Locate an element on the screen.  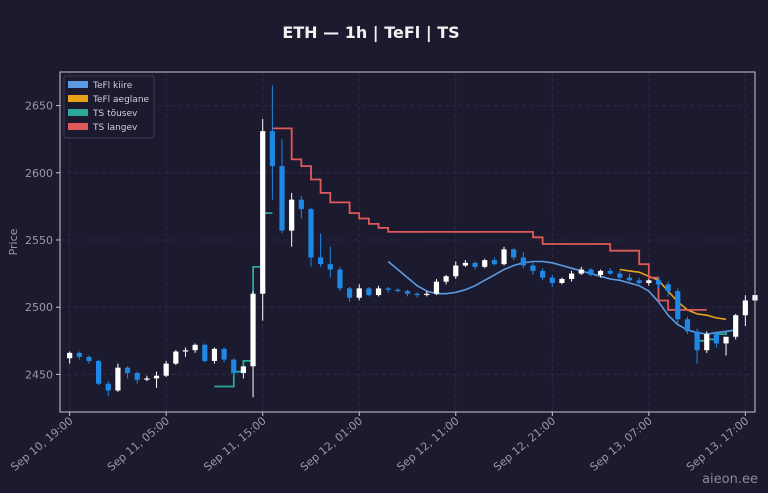
x-tick-label: Sep 10, 19:00 is located at coordinates (41, 443).